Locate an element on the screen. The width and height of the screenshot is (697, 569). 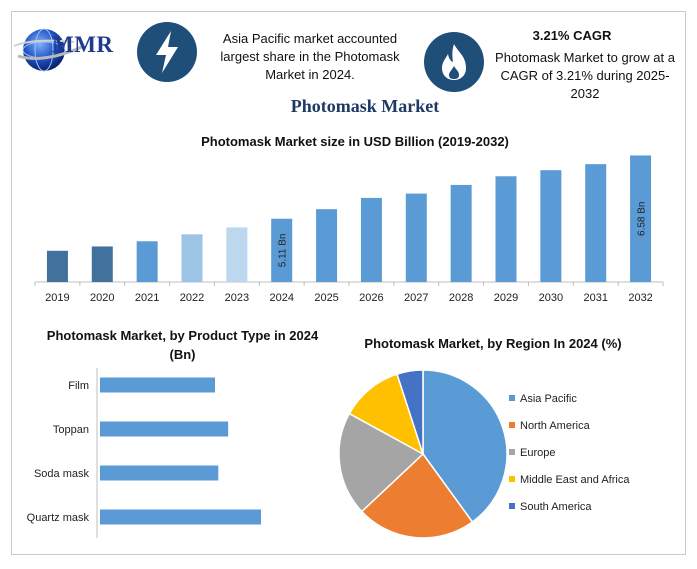
data-label-2032: 6.58 Bn is located at coordinates (642, 218).